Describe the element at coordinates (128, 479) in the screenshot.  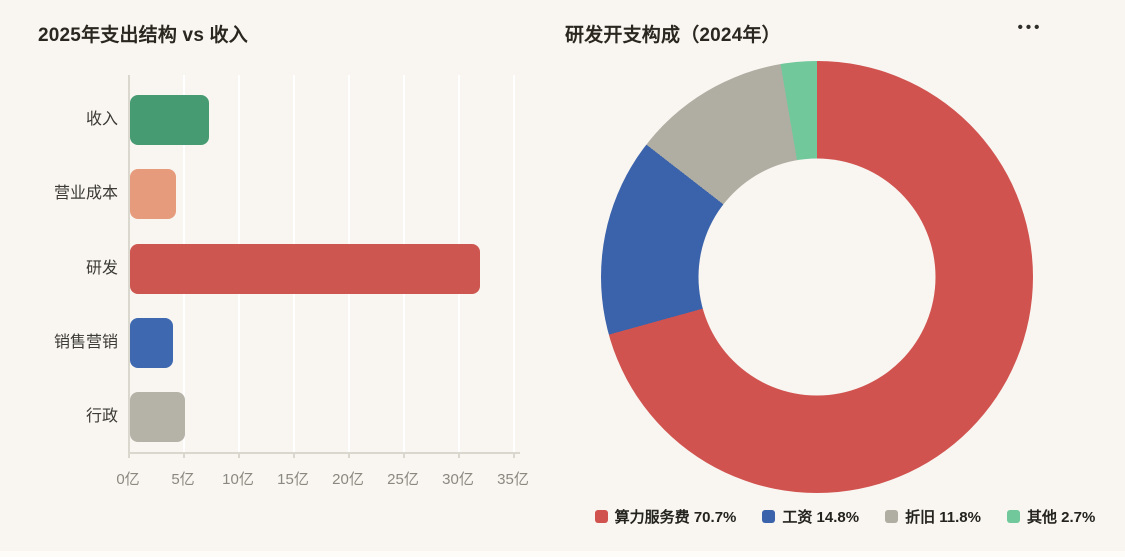
I see `x-tick-label: 0亿` at that location.